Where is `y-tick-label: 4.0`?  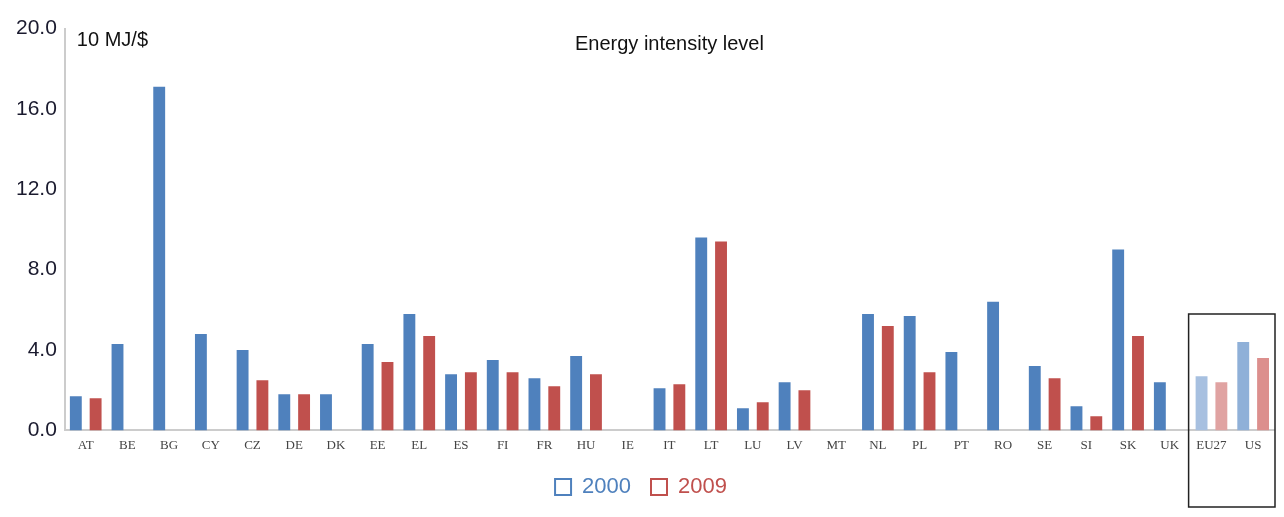 y-tick-label: 4.0 is located at coordinates (42, 348).